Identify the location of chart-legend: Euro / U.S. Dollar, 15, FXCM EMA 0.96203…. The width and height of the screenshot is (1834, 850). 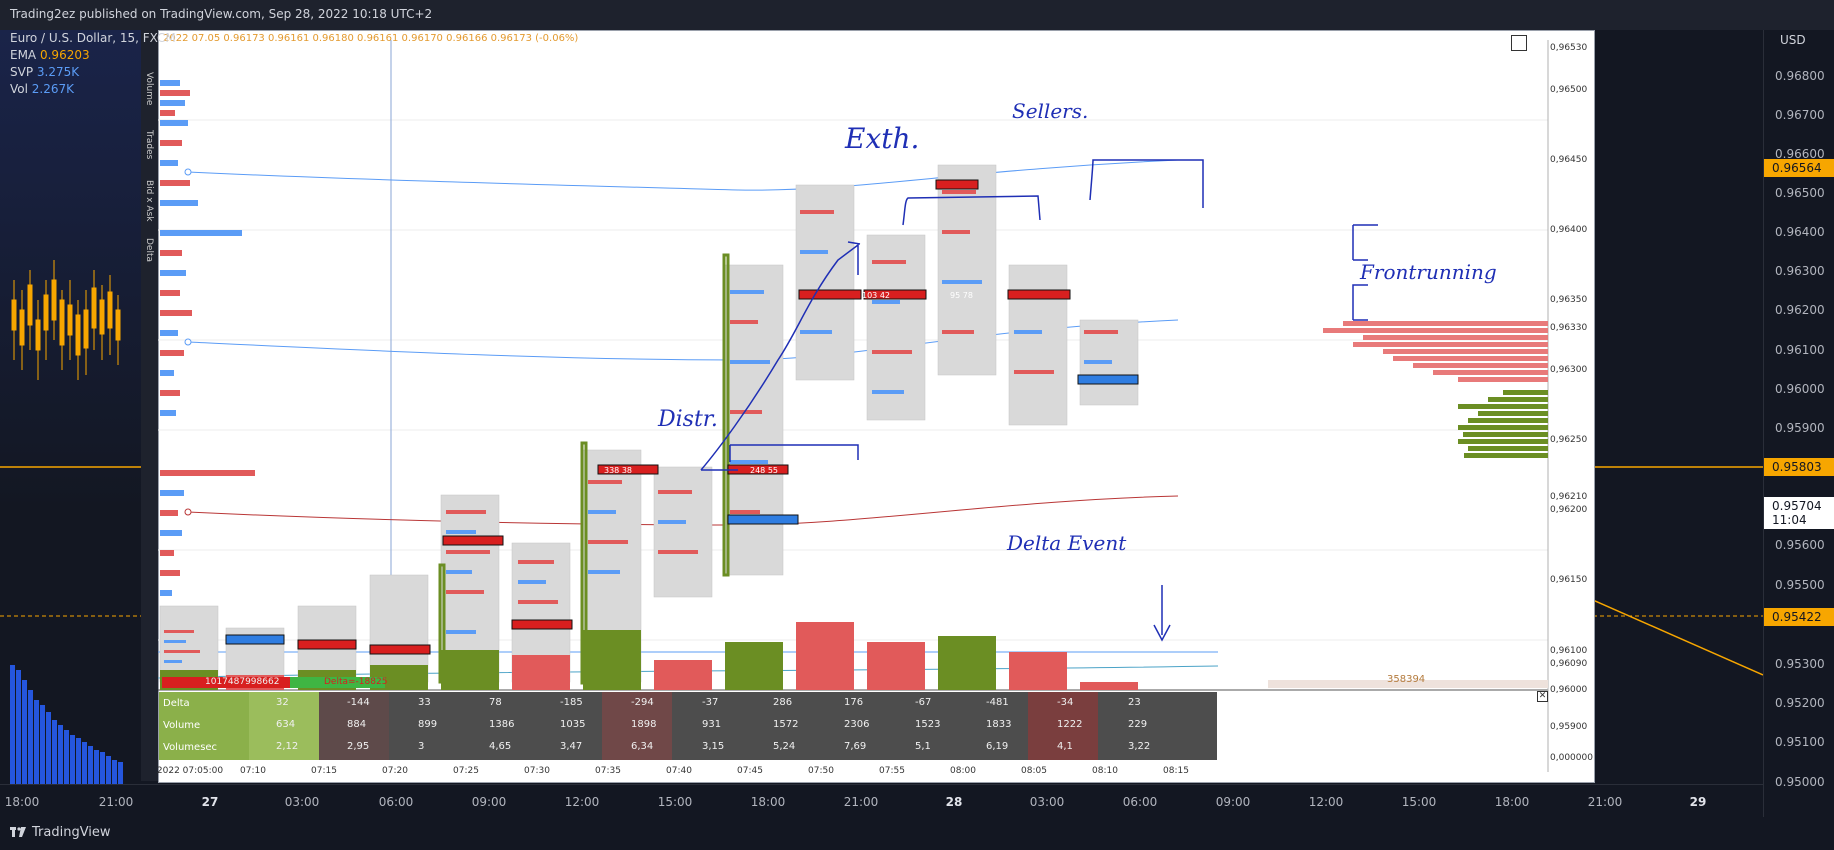
(93, 64).